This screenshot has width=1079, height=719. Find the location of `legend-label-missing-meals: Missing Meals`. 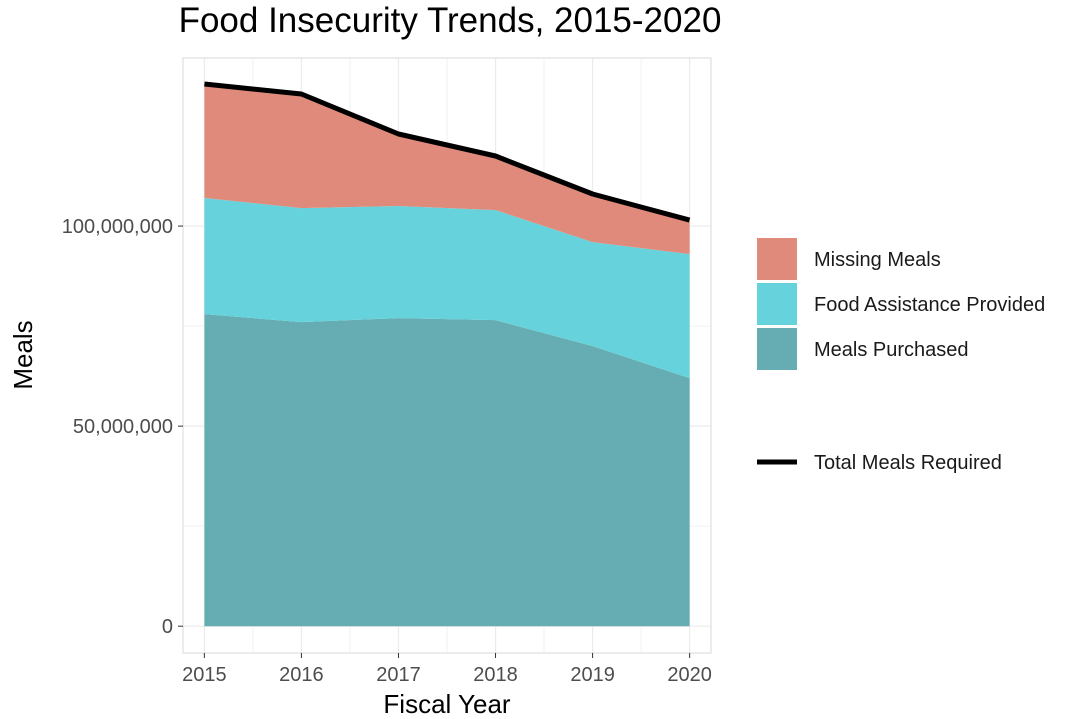

legend-label-missing-meals: Missing Meals is located at coordinates (877, 260).